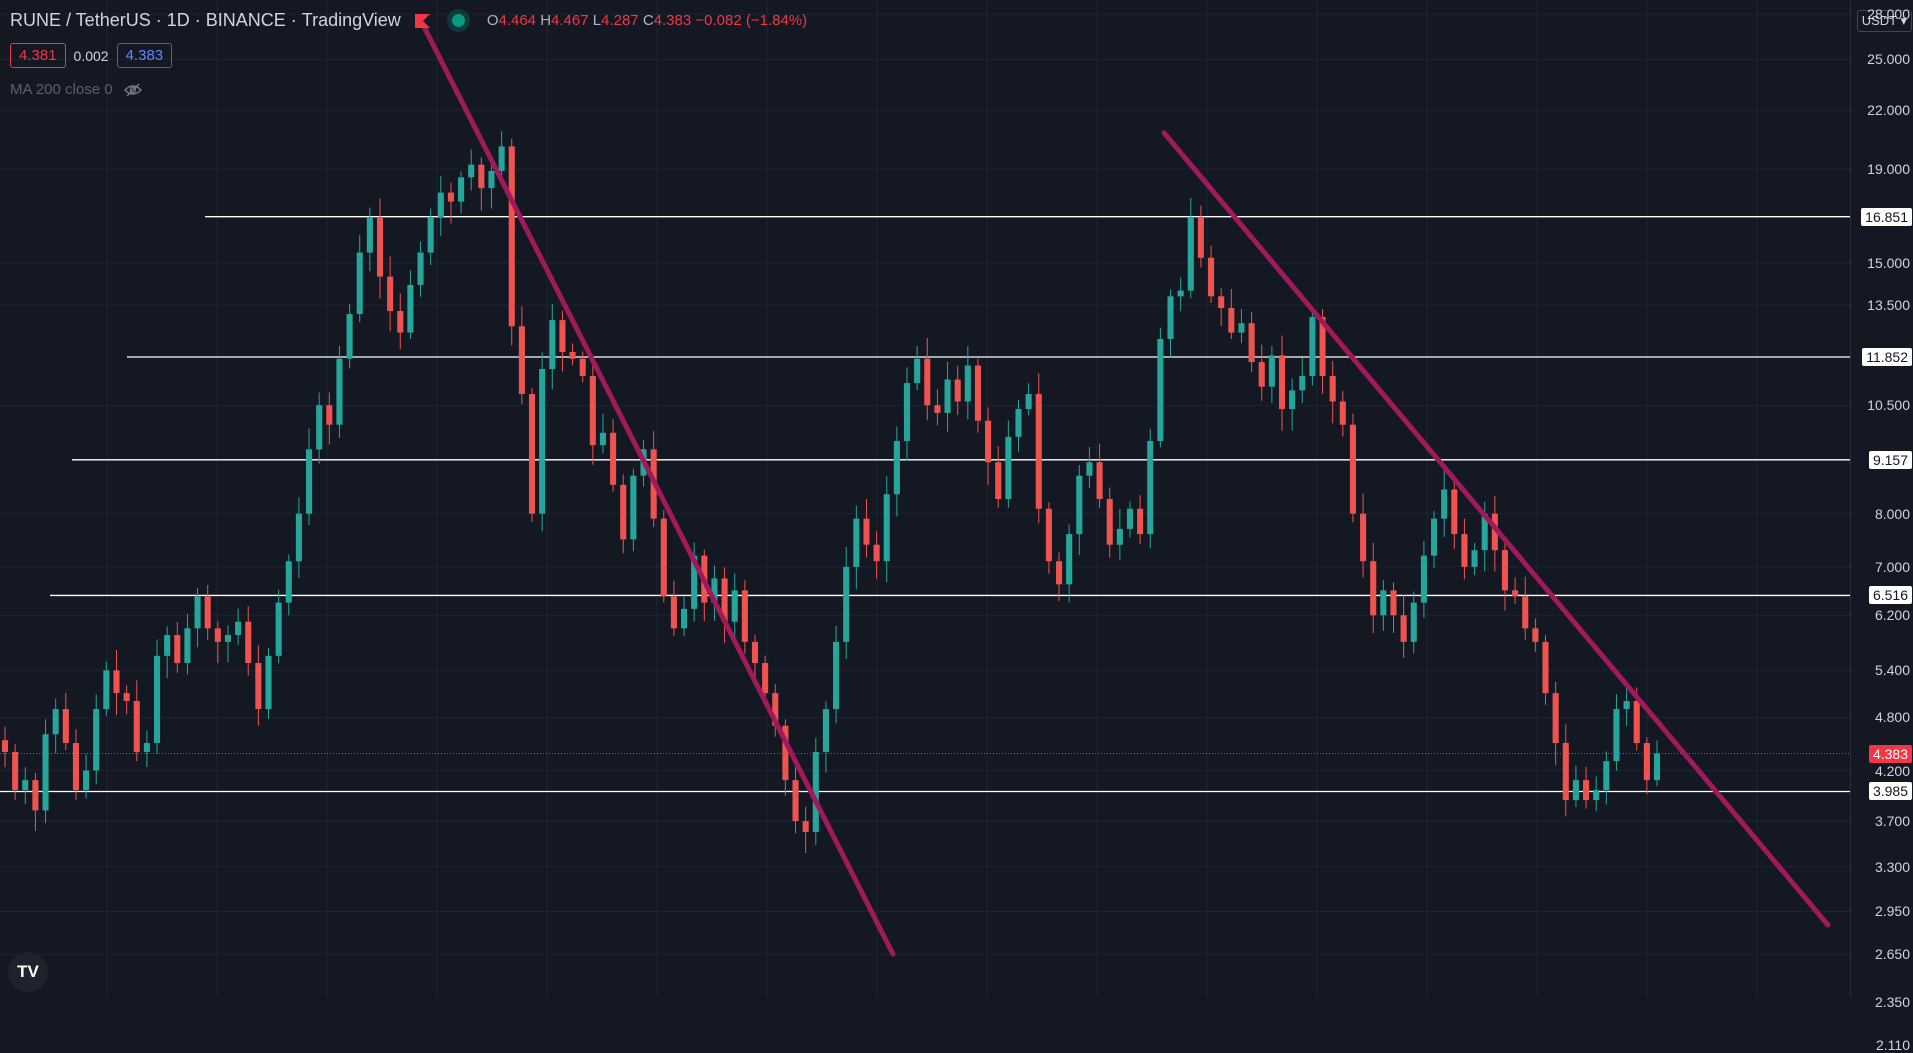 Image resolution: width=1913 pixels, height=1053 pixels. What do you see at coordinates (351, 20) in the screenshot?
I see `source-label: TradingView` at bounding box center [351, 20].